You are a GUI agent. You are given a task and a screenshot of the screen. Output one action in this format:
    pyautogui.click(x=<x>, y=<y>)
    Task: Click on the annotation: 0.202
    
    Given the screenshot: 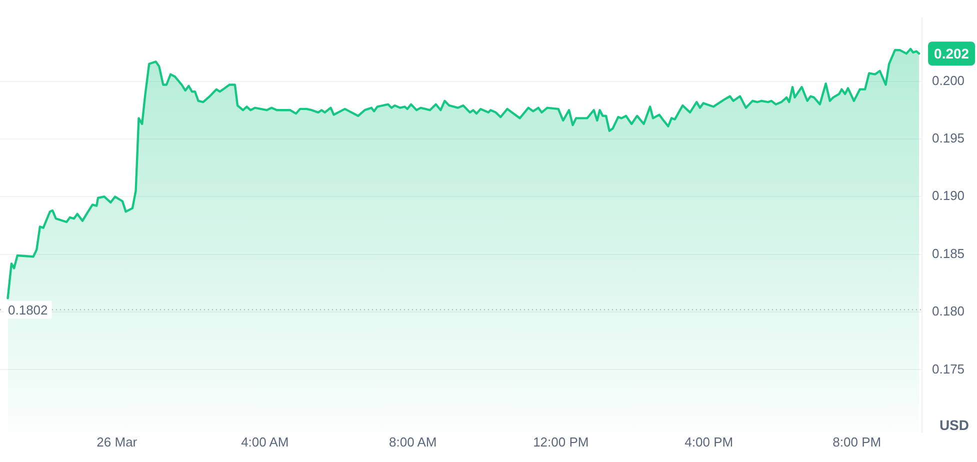 What is the action you would take?
    pyautogui.click(x=952, y=53)
    